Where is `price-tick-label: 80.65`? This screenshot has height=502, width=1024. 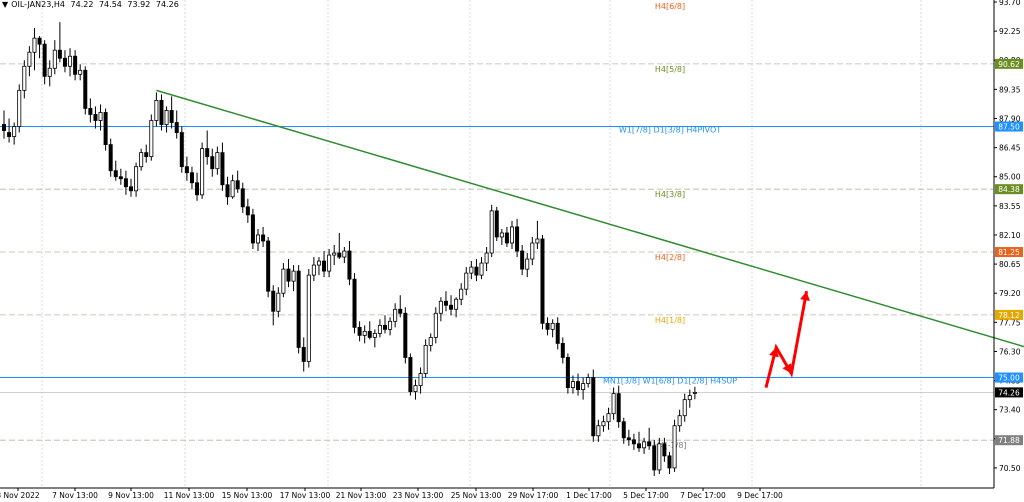
price-tick-label: 80.65 is located at coordinates (1010, 264).